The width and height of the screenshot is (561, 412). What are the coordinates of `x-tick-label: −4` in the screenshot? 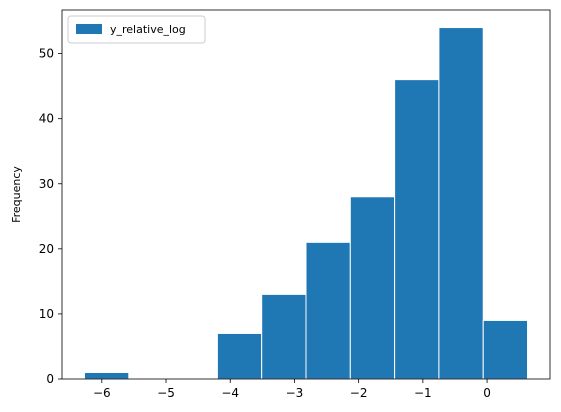 It's located at (230, 393).